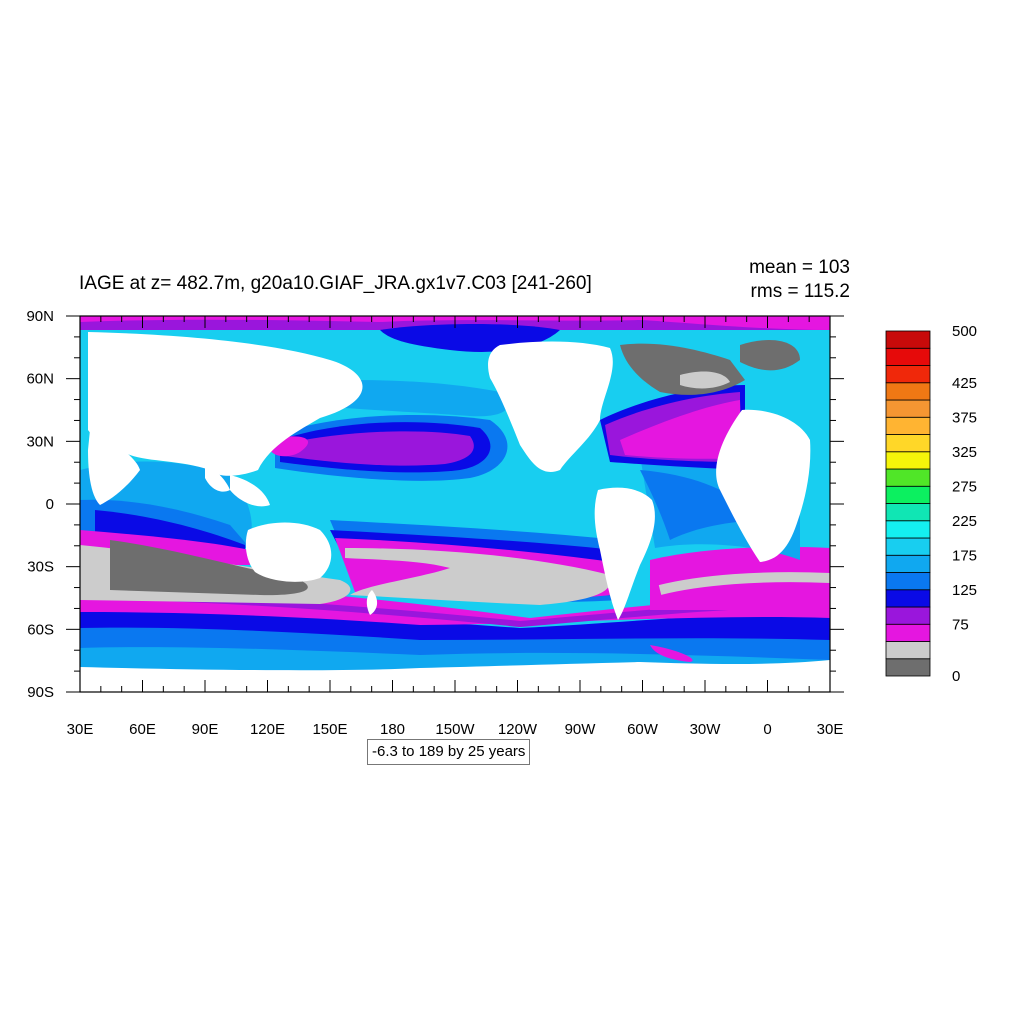 The width and height of the screenshot is (1024, 1024). Describe the element at coordinates (114, 467) in the screenshot. I see `land-africa-north` at that location.